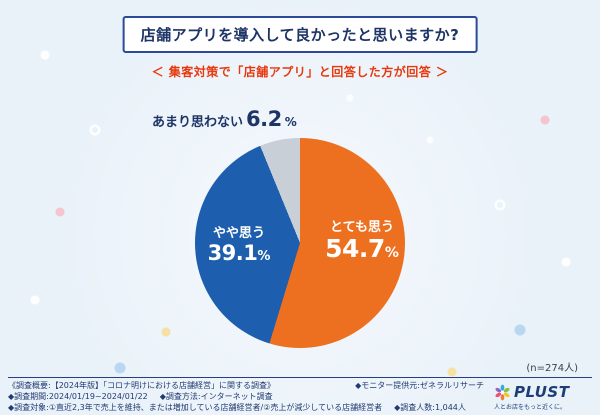  Describe the element at coordinates (142, 385) in the screenshot. I see `survey-summary: 《調査概要:【2024年版】「コロナ明けにおける店舗経営」に関する調査》` at that location.